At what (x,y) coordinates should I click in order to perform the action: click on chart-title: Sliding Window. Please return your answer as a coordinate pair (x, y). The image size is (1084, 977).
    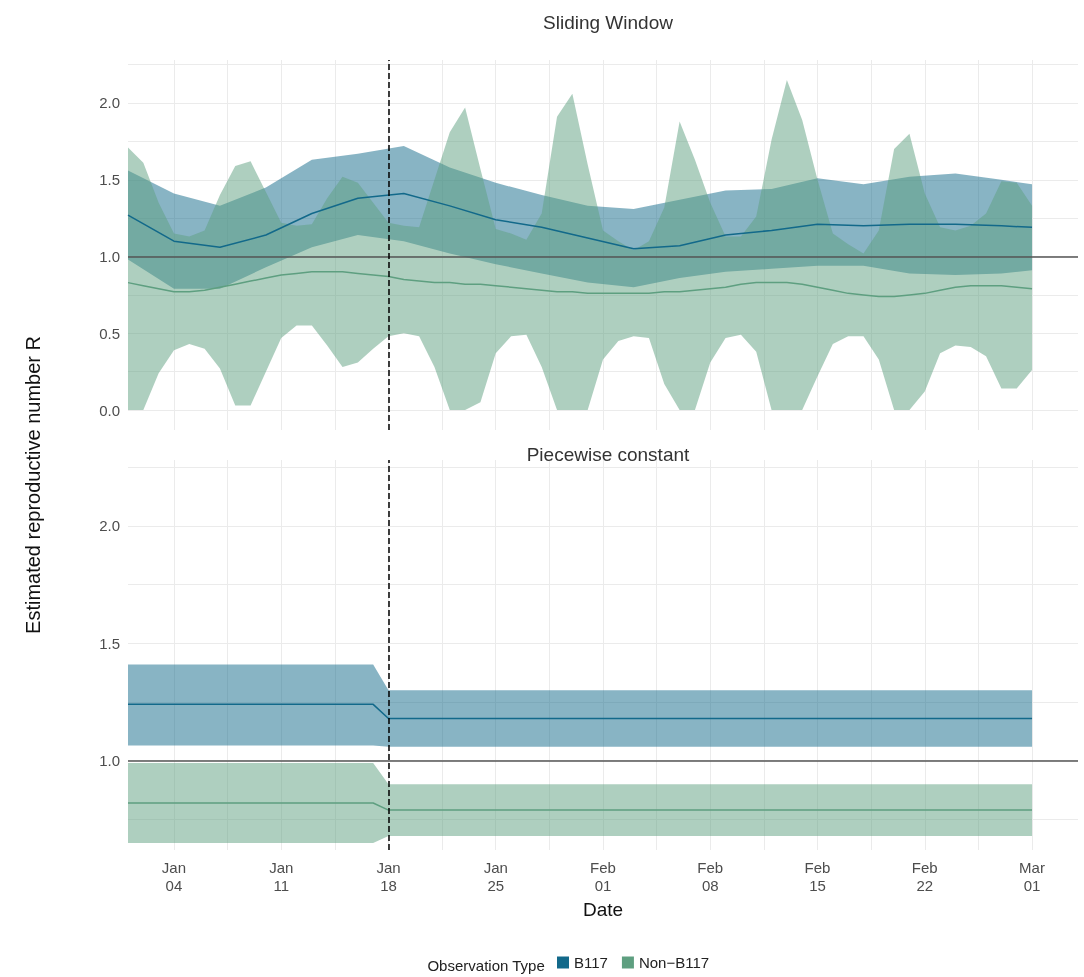
    Looking at the image, I should click on (608, 22).